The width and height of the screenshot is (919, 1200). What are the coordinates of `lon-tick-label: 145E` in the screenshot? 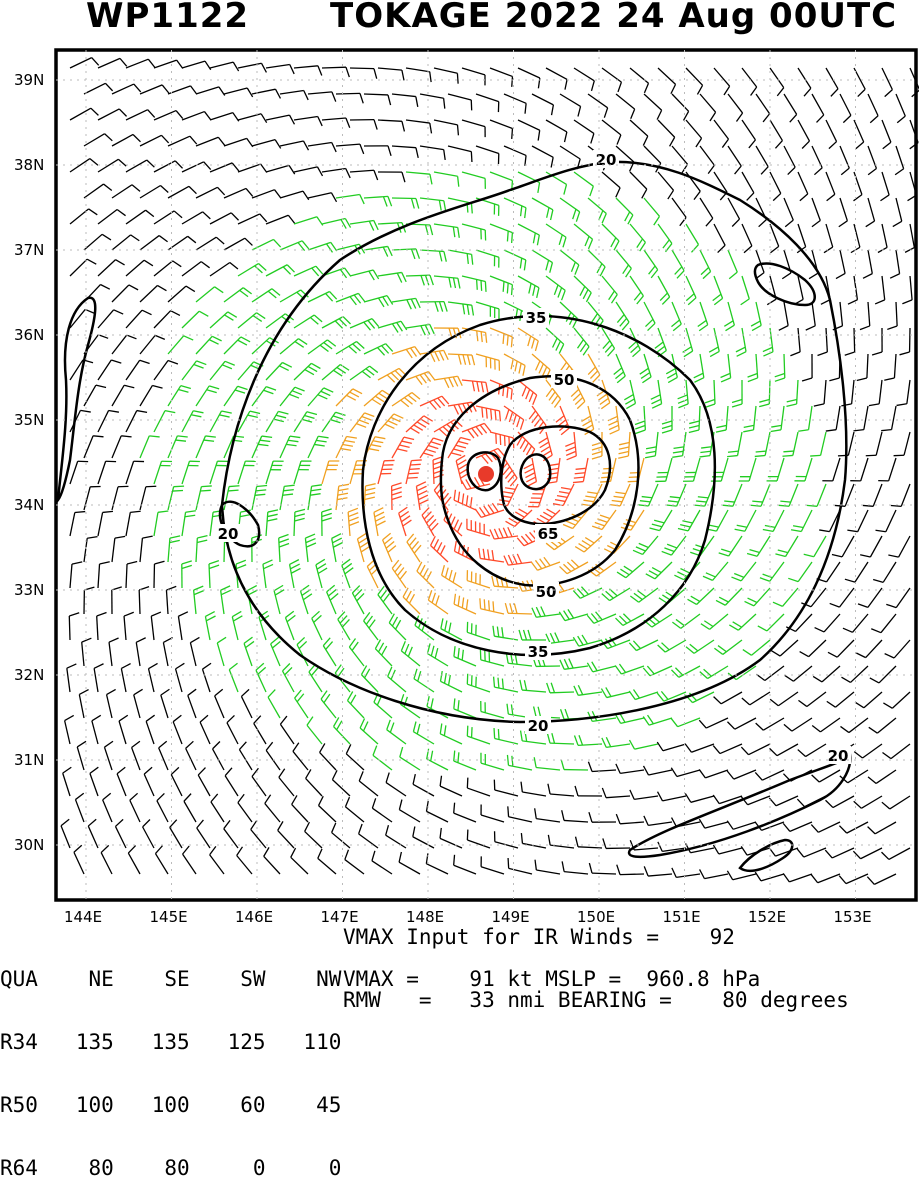 It's located at (169, 917).